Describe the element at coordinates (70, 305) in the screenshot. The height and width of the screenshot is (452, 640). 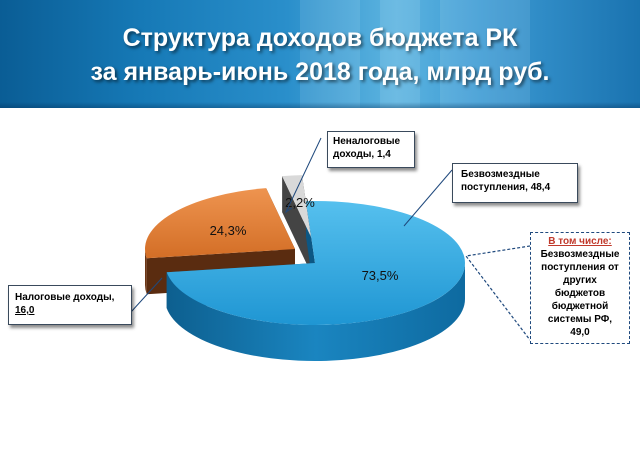
I see `callout-nalogovye: Налоговые доходы, 16,0` at that location.